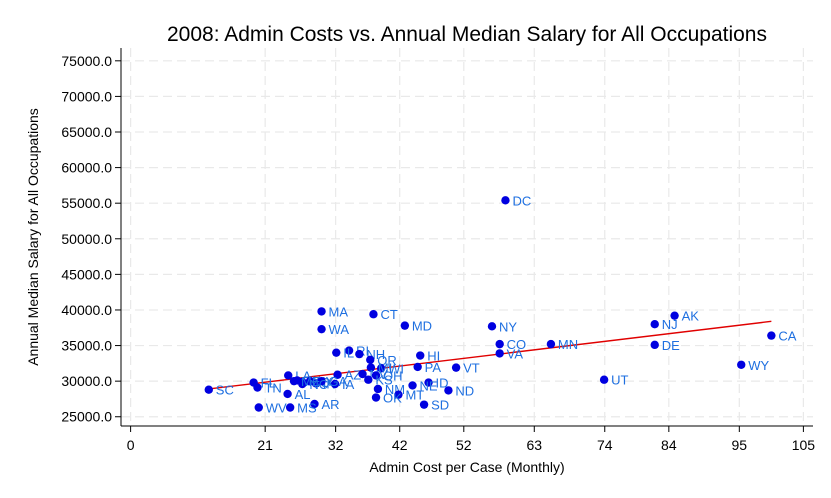 Image resolution: width=831 pixels, height=498 pixels. Describe the element at coordinates (433, 367) in the screenshot. I see `point-label: PA` at that location.